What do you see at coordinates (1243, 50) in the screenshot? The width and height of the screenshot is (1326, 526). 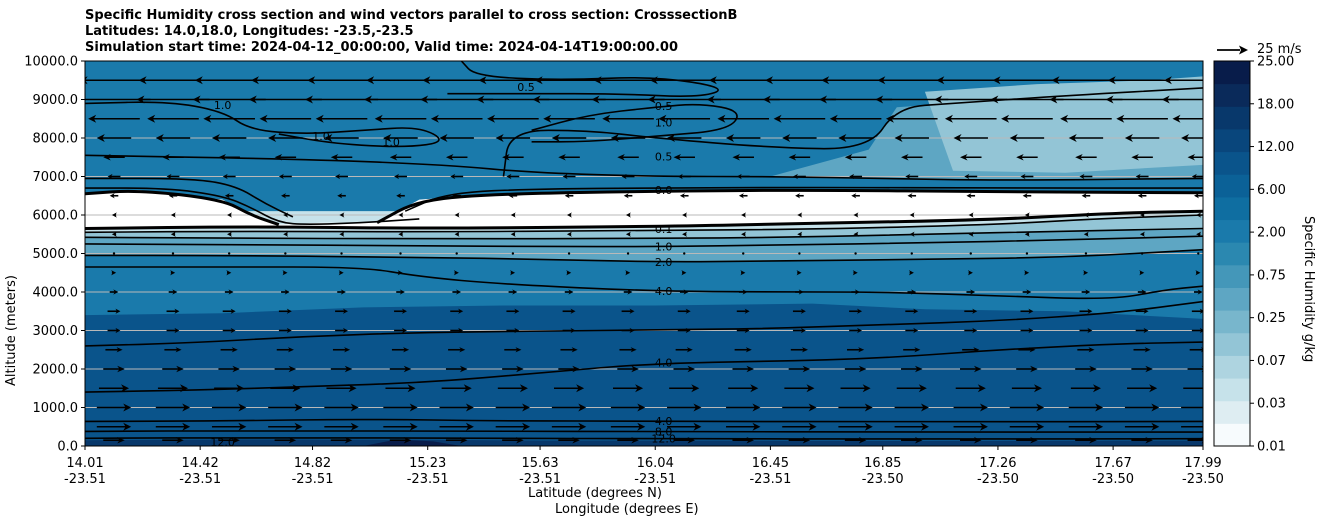 I see `quiver-key-arrow-head` at bounding box center [1243, 50].